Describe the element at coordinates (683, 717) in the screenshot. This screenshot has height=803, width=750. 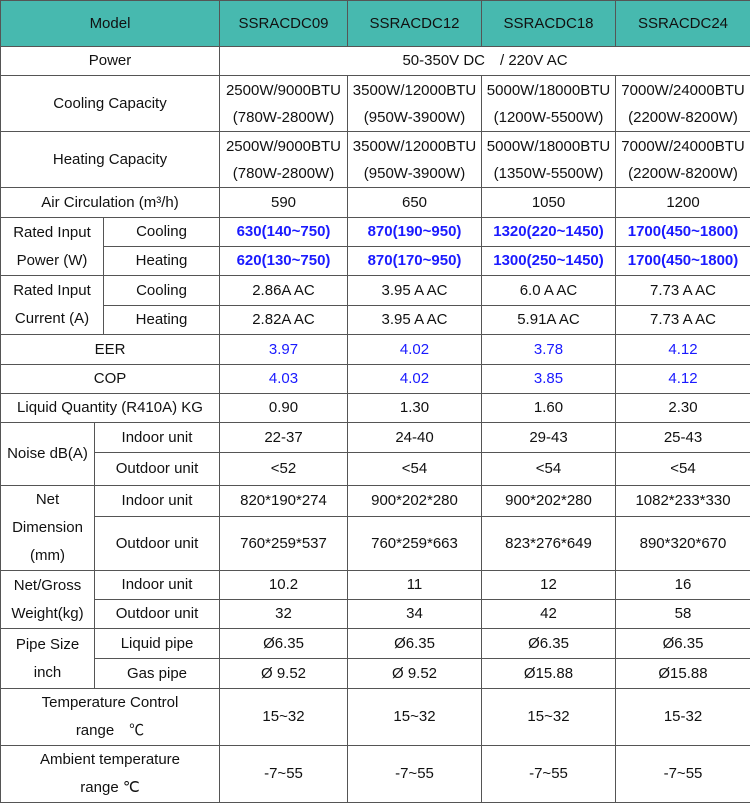
I see `cell: 15-32` at that location.